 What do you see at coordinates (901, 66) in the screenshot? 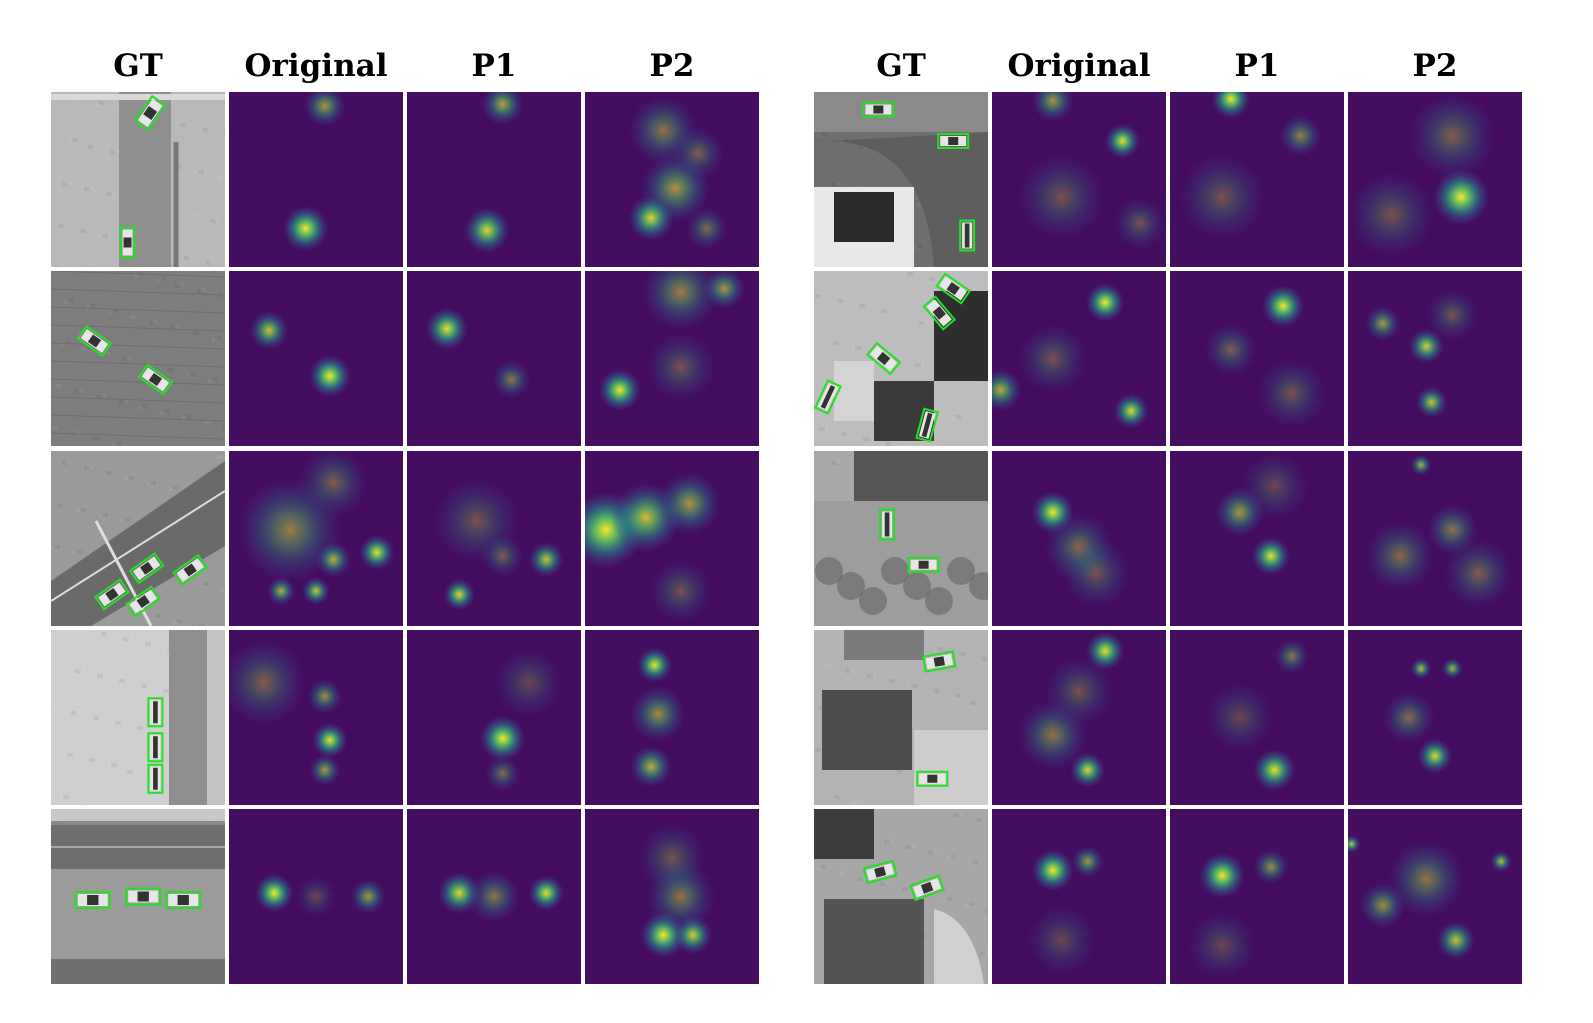
I see `gt-header: GT` at bounding box center [901, 66].